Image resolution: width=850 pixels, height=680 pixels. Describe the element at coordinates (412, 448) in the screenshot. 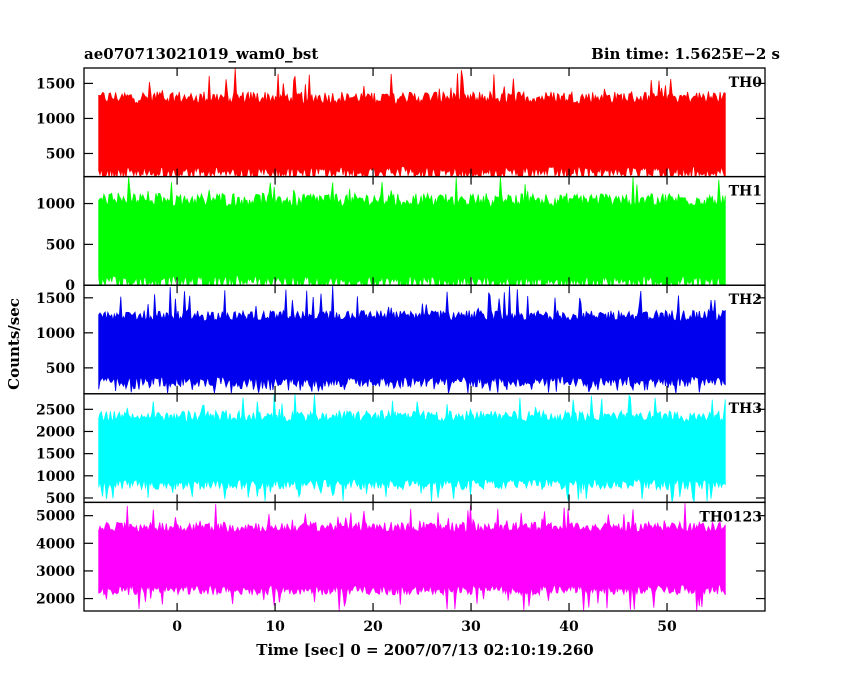

I see `series-th3` at that location.